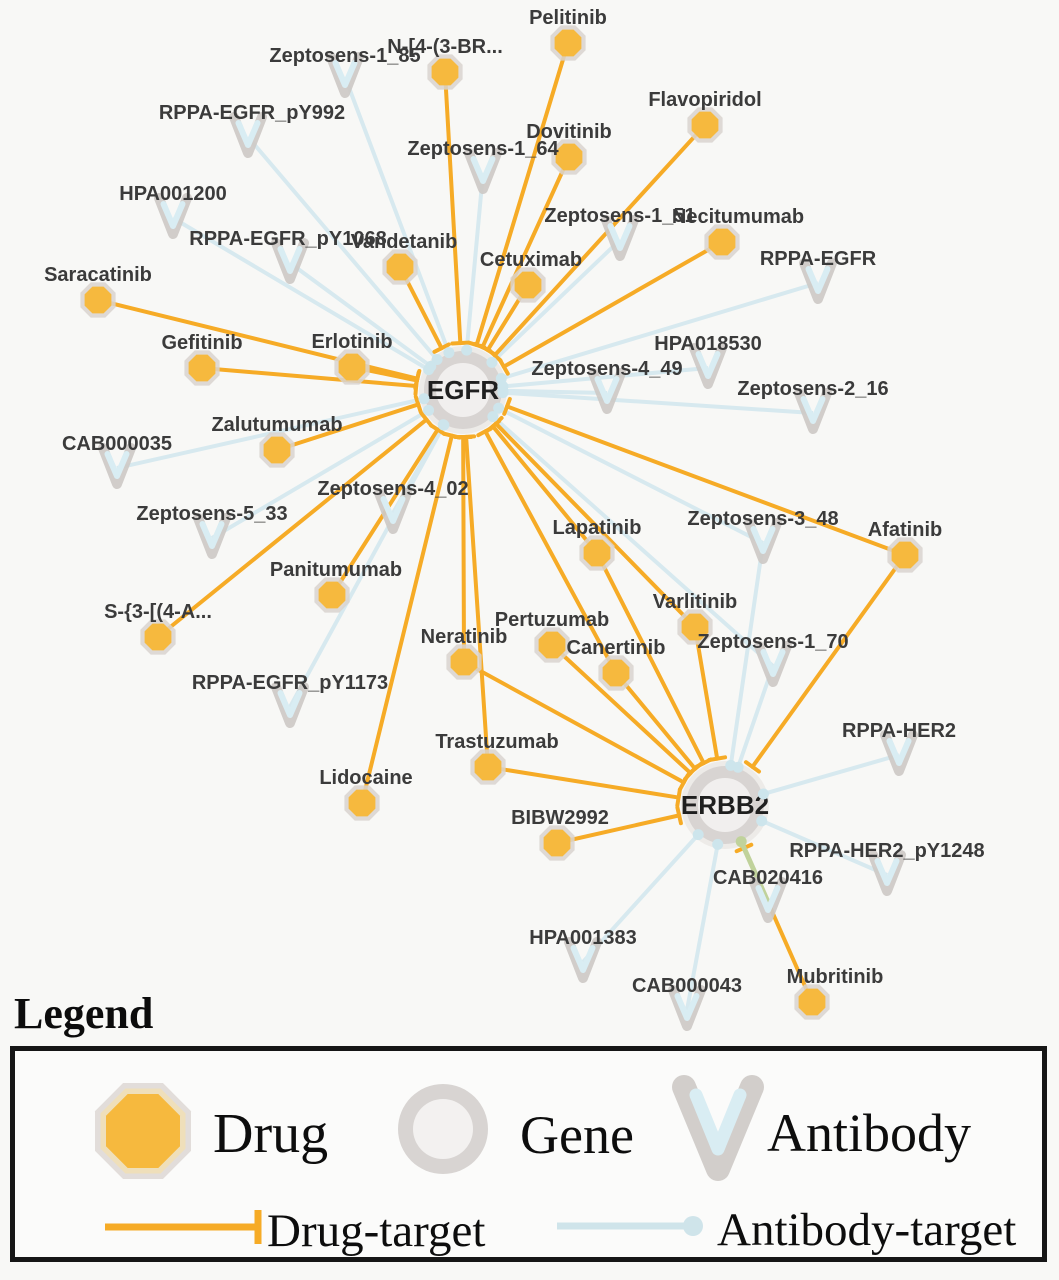  What do you see at coordinates (477, 601) in the screenshot?
I see `drug-target-edge-trastuzumab-EGFR` at bounding box center [477, 601].